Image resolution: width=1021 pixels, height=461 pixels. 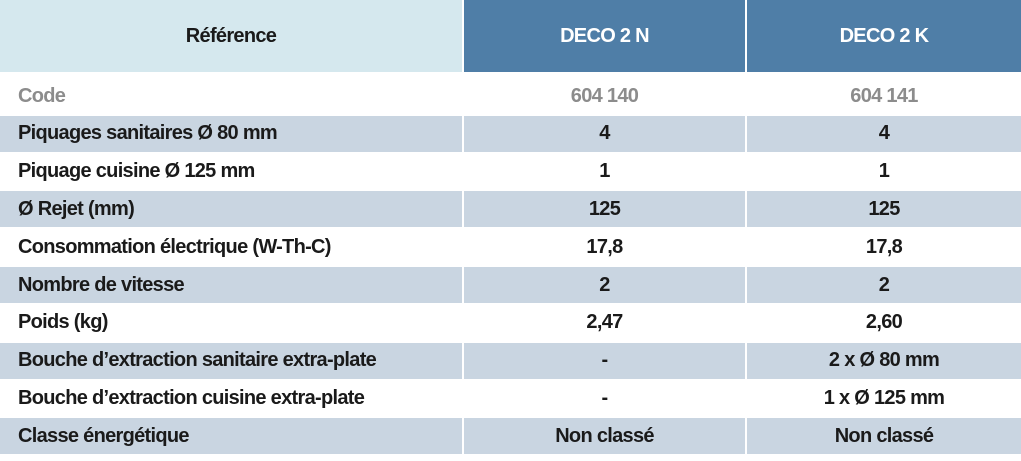 I want to click on value-cell: 2 x Ø 80 mm, so click(x=884, y=360).